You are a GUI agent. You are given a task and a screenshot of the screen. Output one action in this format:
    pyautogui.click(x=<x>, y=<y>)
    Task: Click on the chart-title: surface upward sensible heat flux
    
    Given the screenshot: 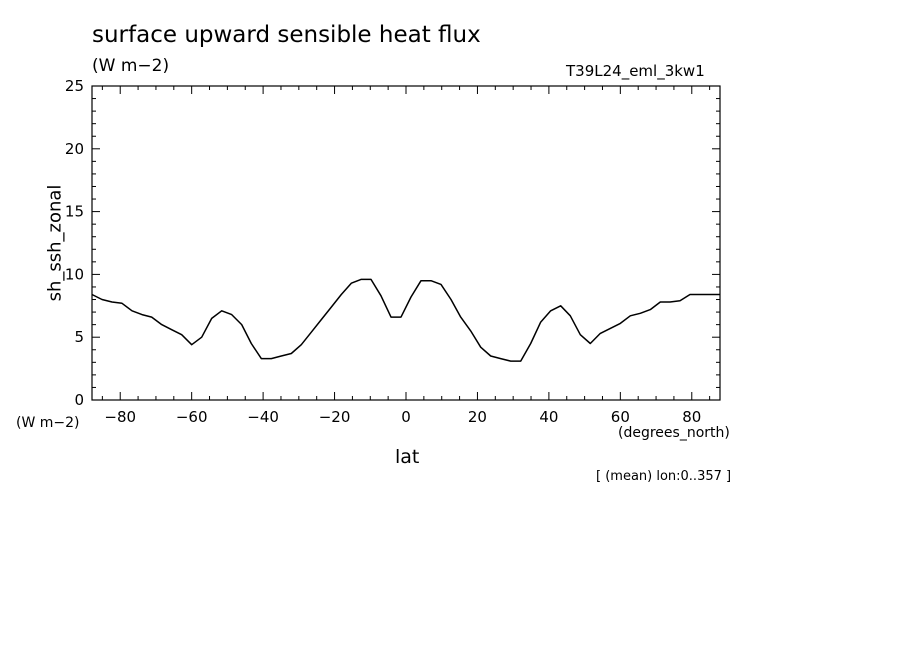 What is the action you would take?
    pyautogui.click(x=286, y=35)
    